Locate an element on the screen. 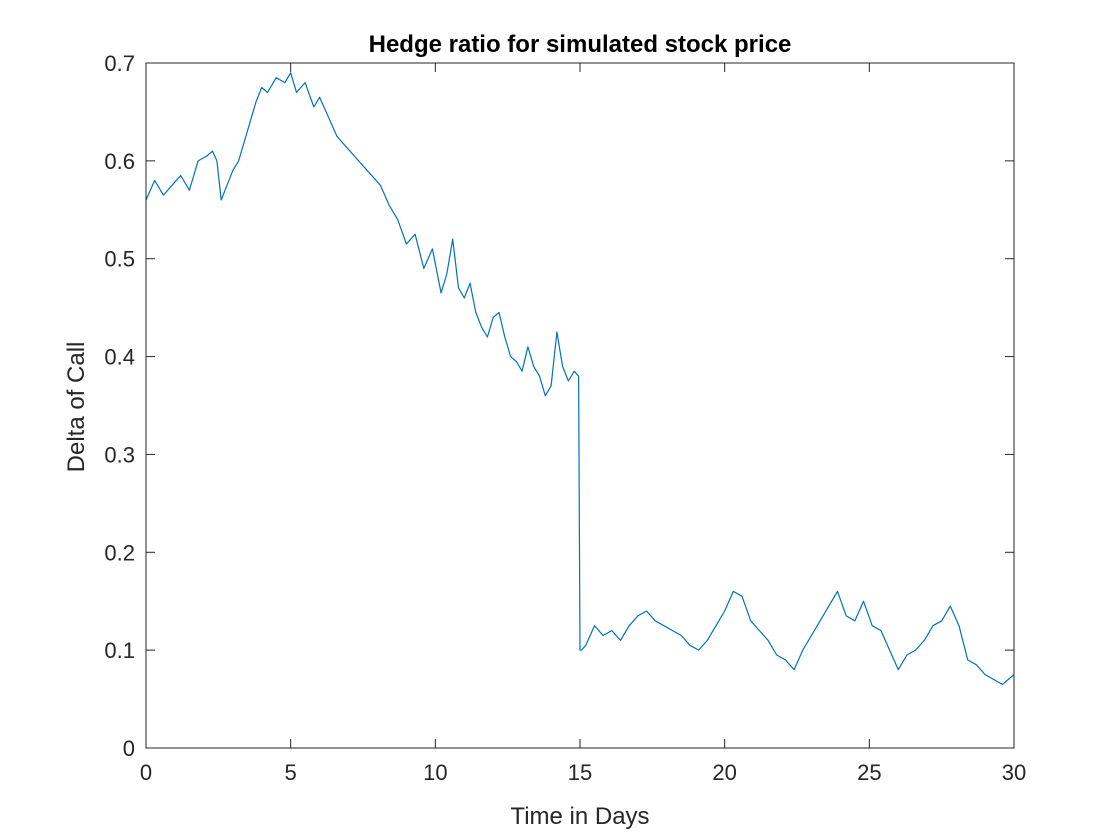 The image size is (1120, 840). x-tick-label: 10 is located at coordinates (435, 772).